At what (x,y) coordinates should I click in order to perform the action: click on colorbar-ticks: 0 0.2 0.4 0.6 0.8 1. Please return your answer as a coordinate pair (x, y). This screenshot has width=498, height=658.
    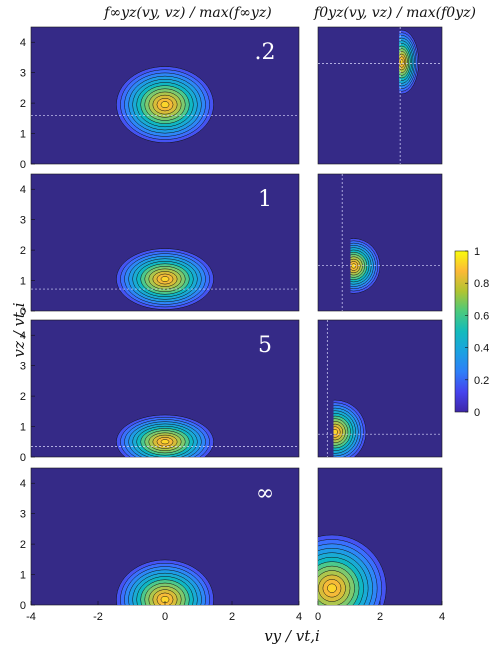
    Looking at the image, I should click on (477, 332).